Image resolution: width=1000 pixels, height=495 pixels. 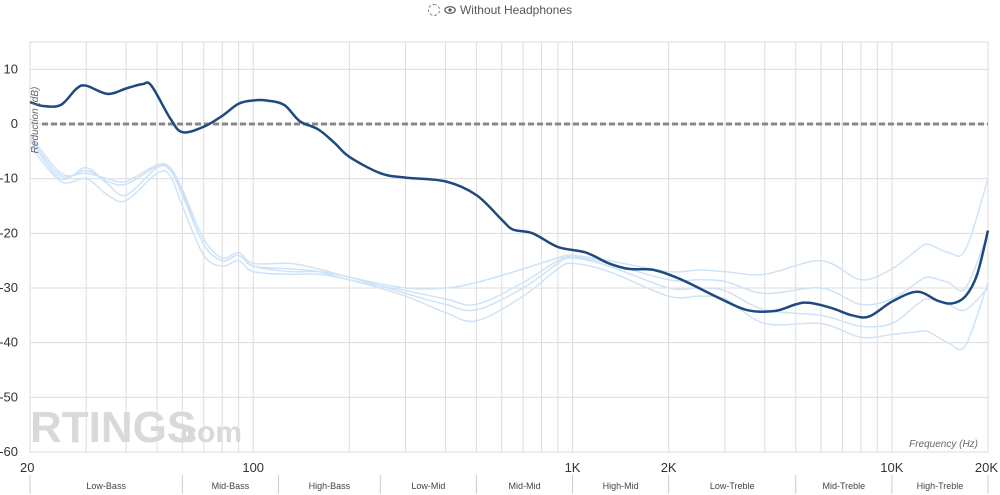 I want to click on y-tick-label: -50, so click(x=9, y=396).